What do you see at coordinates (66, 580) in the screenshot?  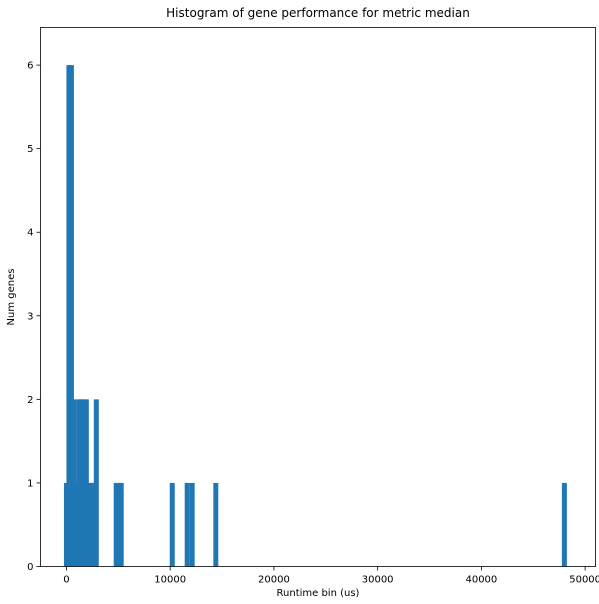 I see `x-tick-label: 0` at bounding box center [66, 580].